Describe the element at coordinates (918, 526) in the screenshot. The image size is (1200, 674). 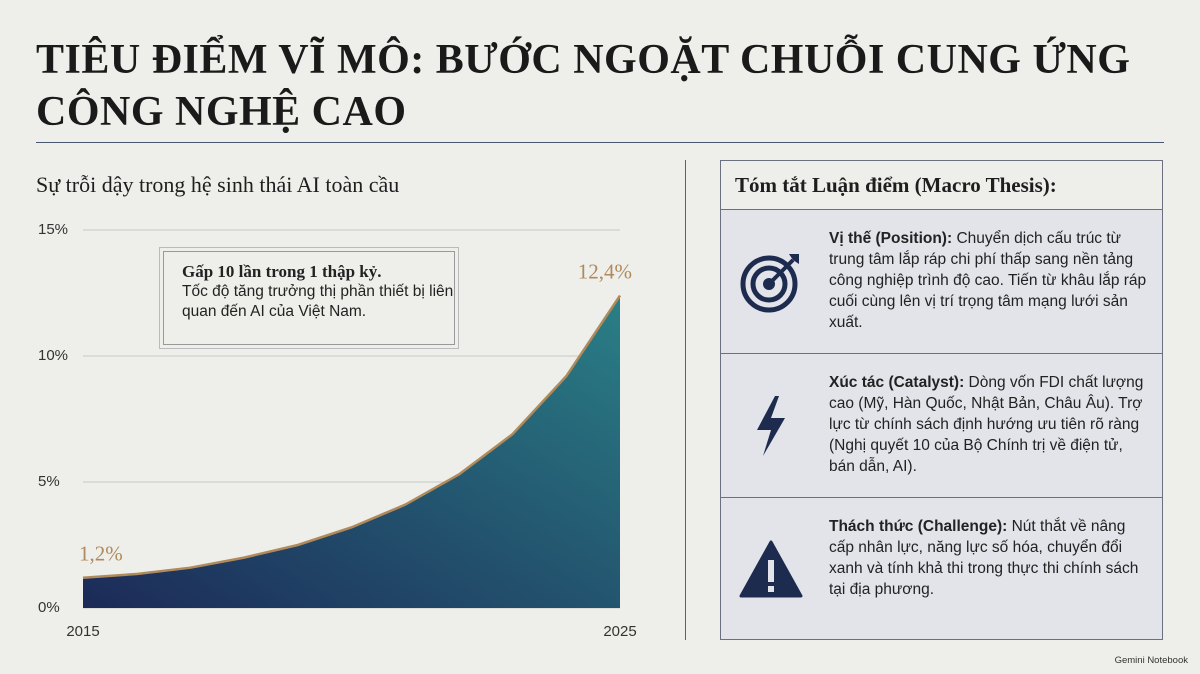
I see `thesis-label: Thách thức (Challenge):` at that location.